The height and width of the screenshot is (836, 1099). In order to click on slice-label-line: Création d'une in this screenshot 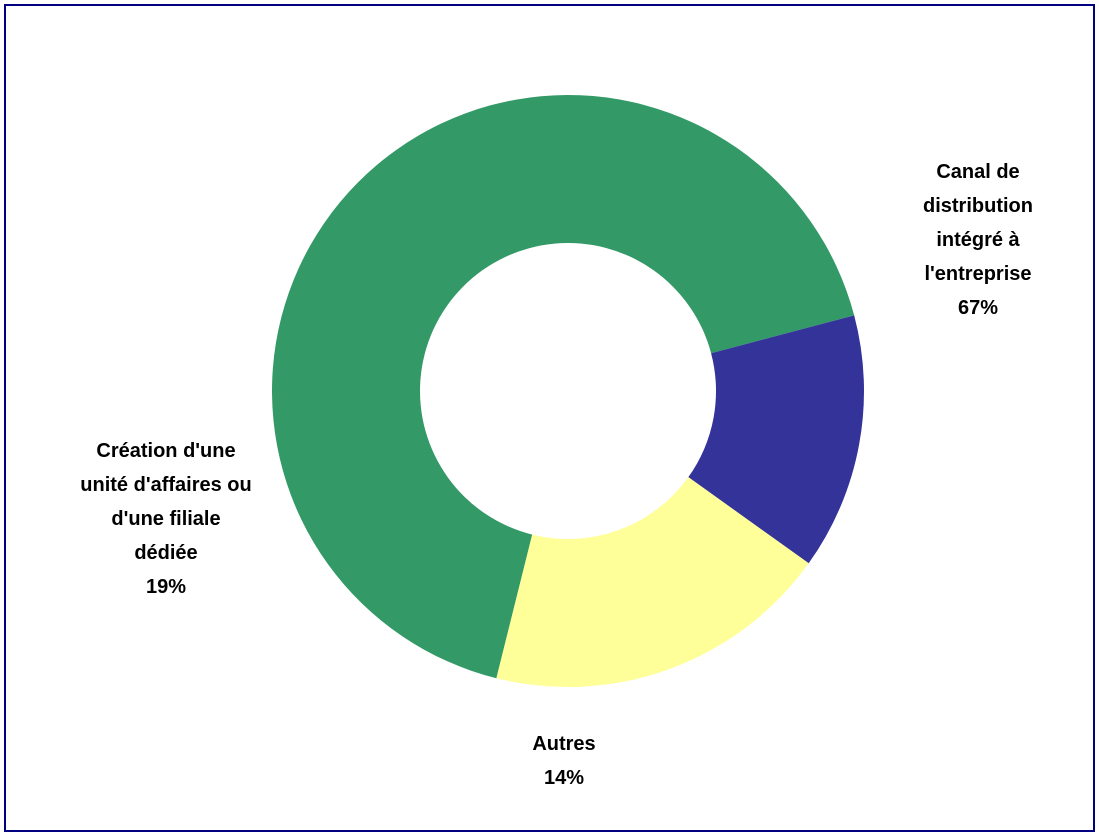, I will do `click(165, 451)`.